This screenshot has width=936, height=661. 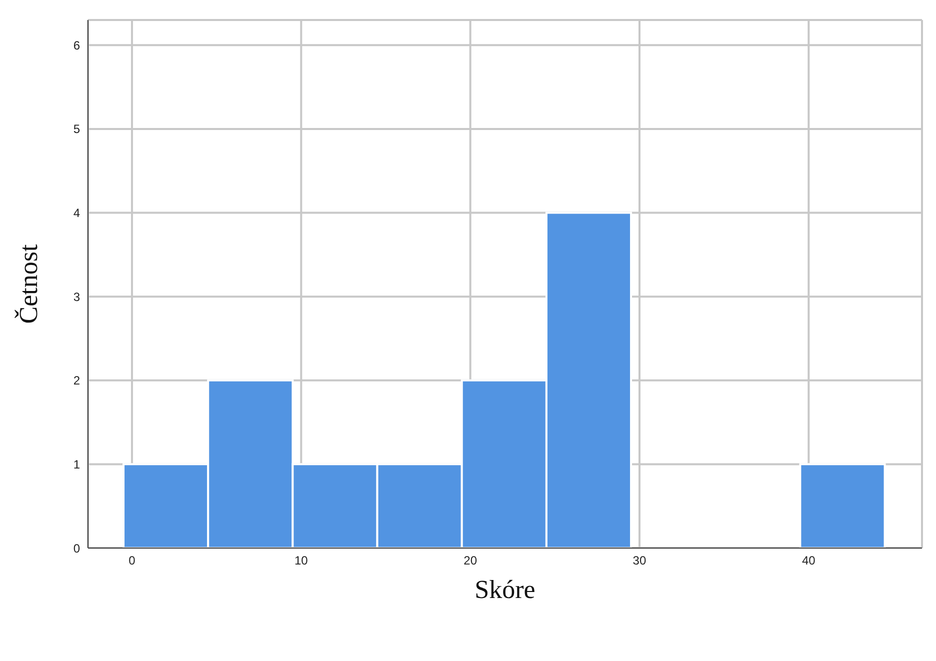 What do you see at coordinates (809, 561) in the screenshot?
I see `x-tick-label: 40` at bounding box center [809, 561].